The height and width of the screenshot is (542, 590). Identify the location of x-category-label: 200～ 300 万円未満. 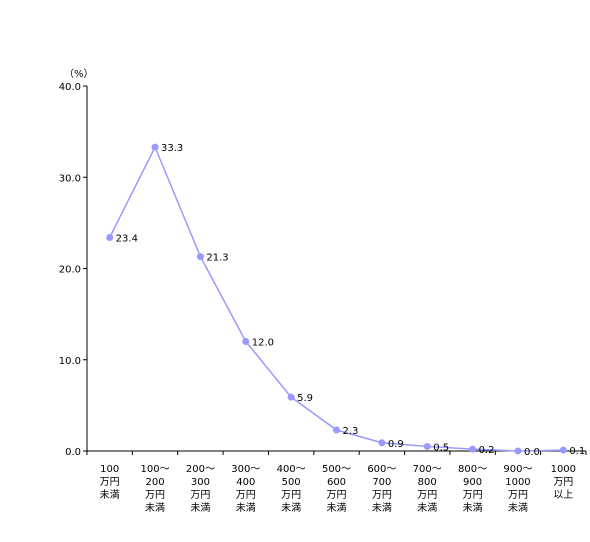
(200, 489).